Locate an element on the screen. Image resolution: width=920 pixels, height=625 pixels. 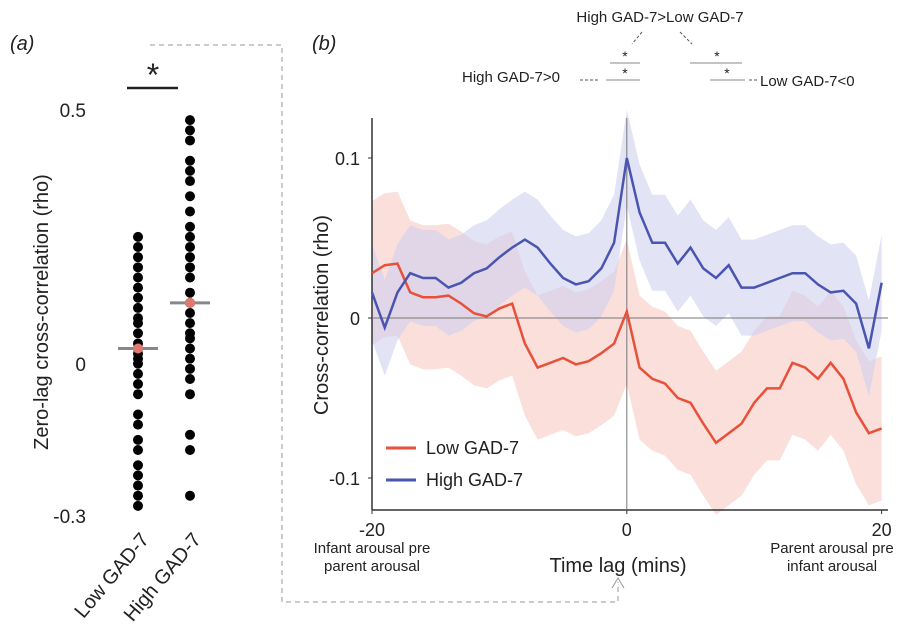
y-tick-label: -0.3 is located at coordinates (69, 517).